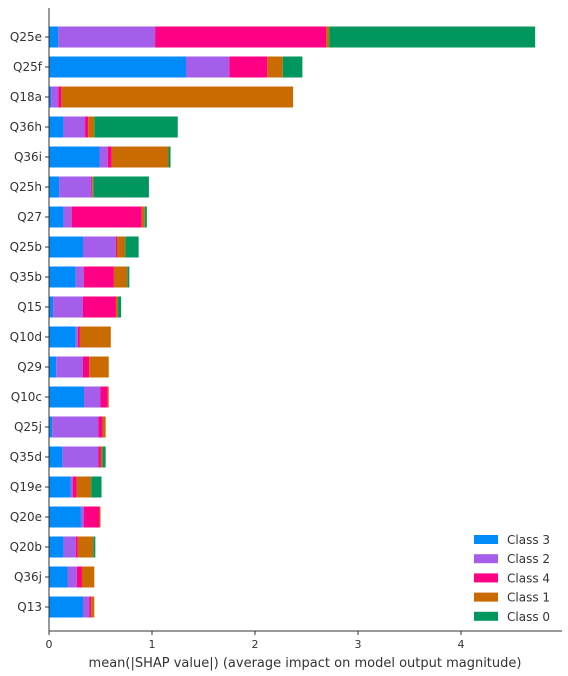 This screenshot has width=568, height=676. What do you see at coordinates (528, 540) in the screenshot?
I see `legend-label-class-3: Class 3` at bounding box center [528, 540].